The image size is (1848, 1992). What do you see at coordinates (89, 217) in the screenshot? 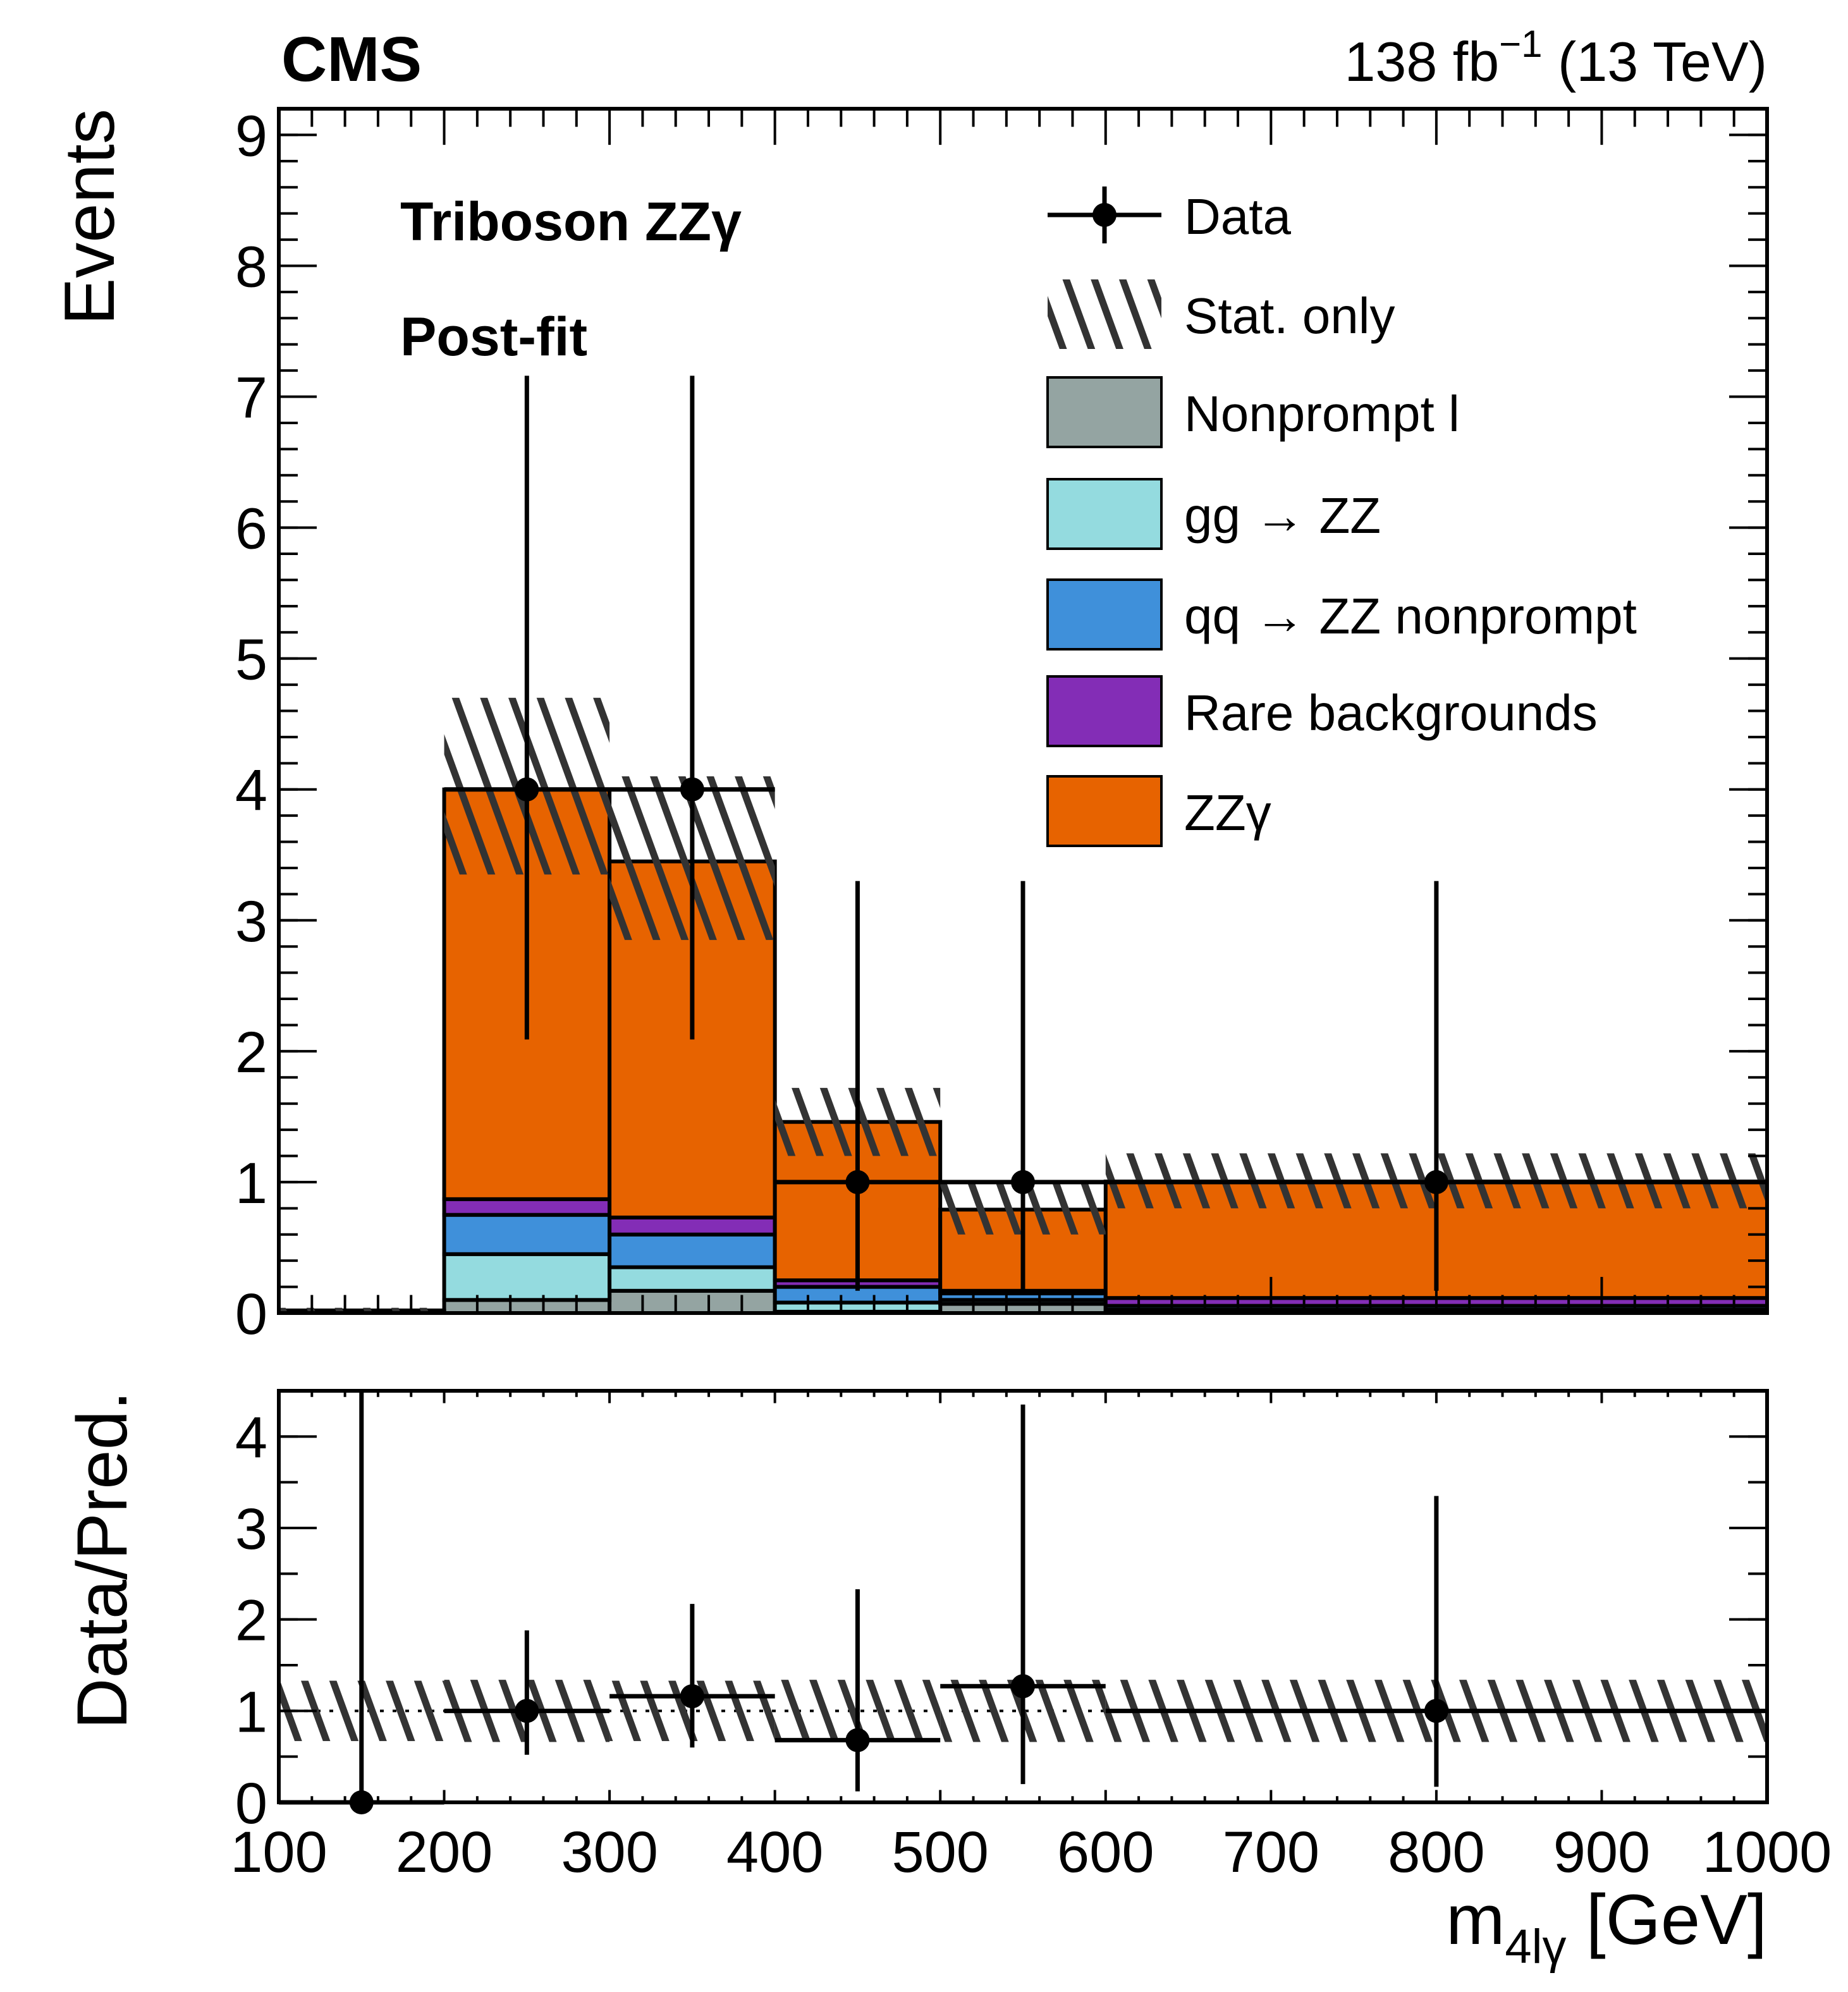
I see `y-axis-title-main: Events` at bounding box center [89, 217].